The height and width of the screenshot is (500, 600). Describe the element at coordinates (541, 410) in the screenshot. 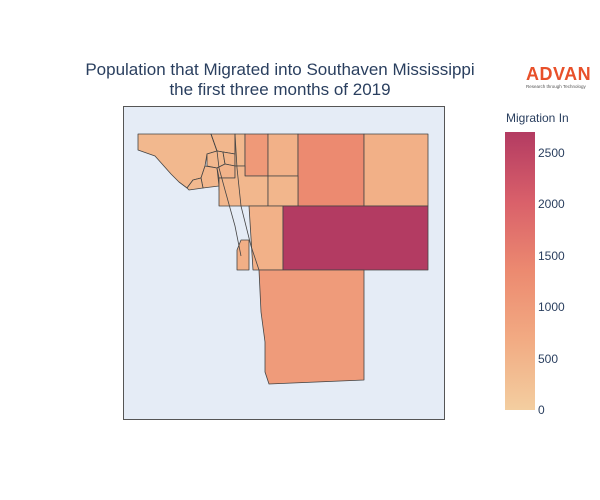

I see `colorbar-tick-label: 0` at that location.